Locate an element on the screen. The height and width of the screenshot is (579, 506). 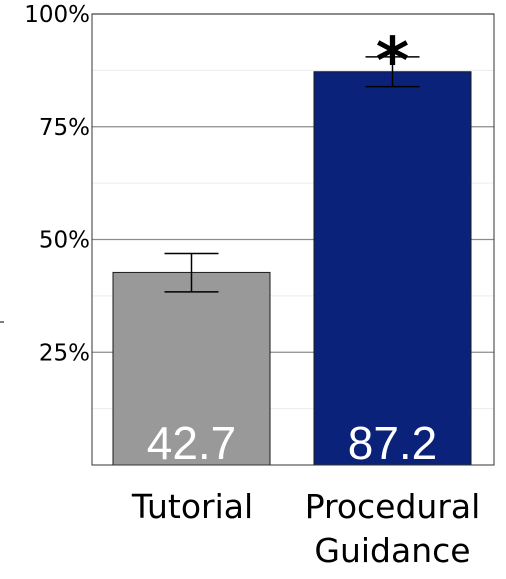
category-label: Tutorial is located at coordinates (192, 506).